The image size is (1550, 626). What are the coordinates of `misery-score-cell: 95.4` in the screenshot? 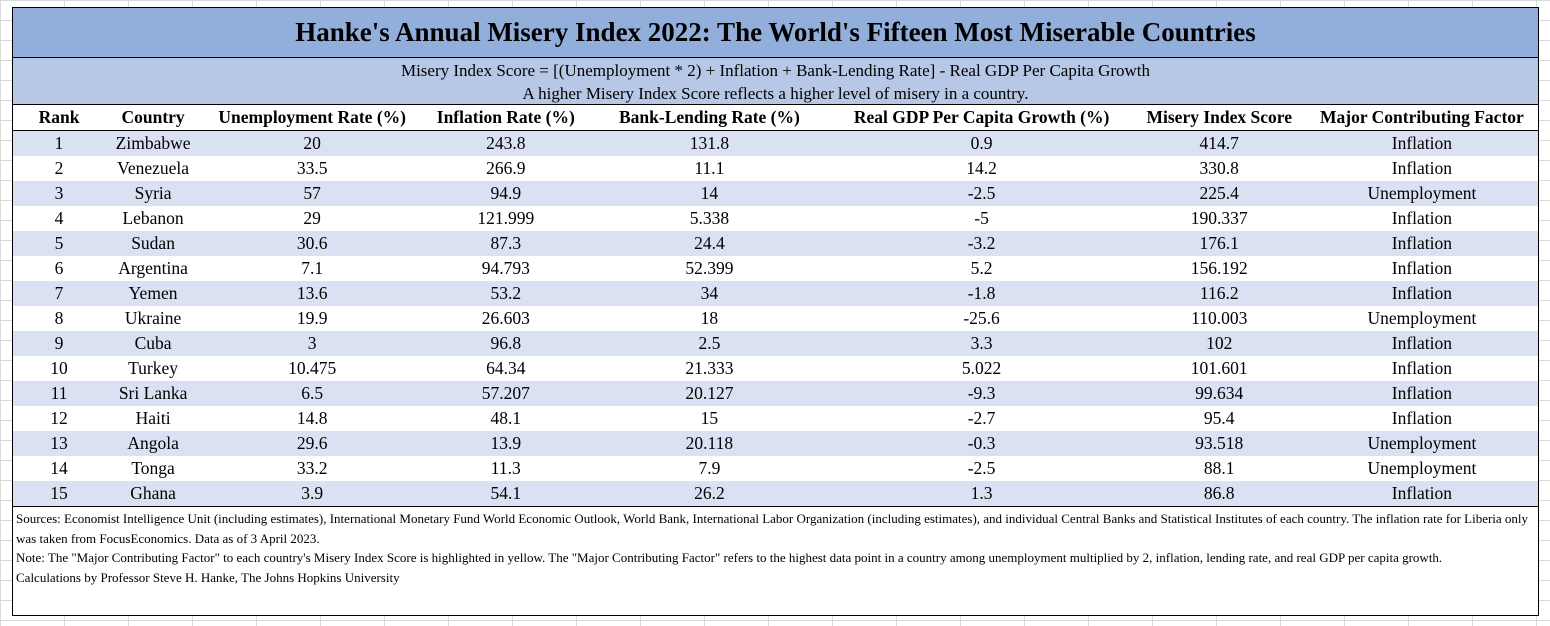 It's located at (1219, 418).